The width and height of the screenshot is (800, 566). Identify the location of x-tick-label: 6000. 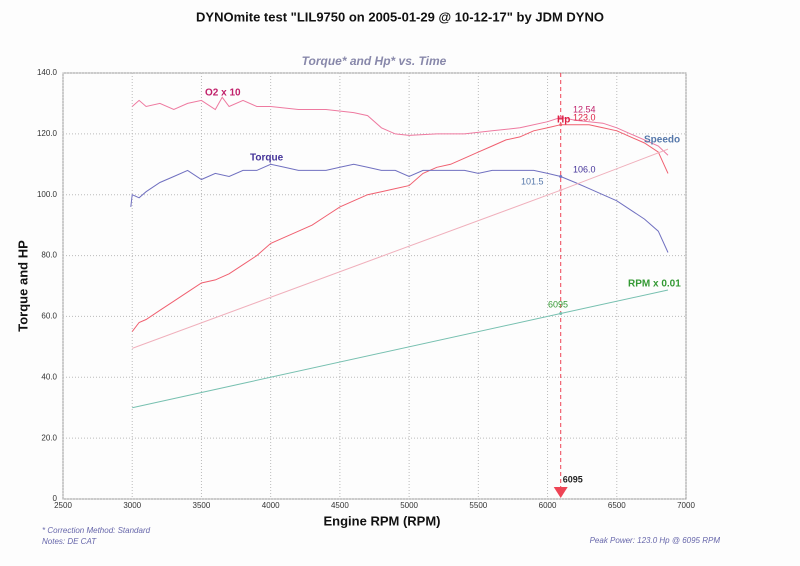
(548, 505).